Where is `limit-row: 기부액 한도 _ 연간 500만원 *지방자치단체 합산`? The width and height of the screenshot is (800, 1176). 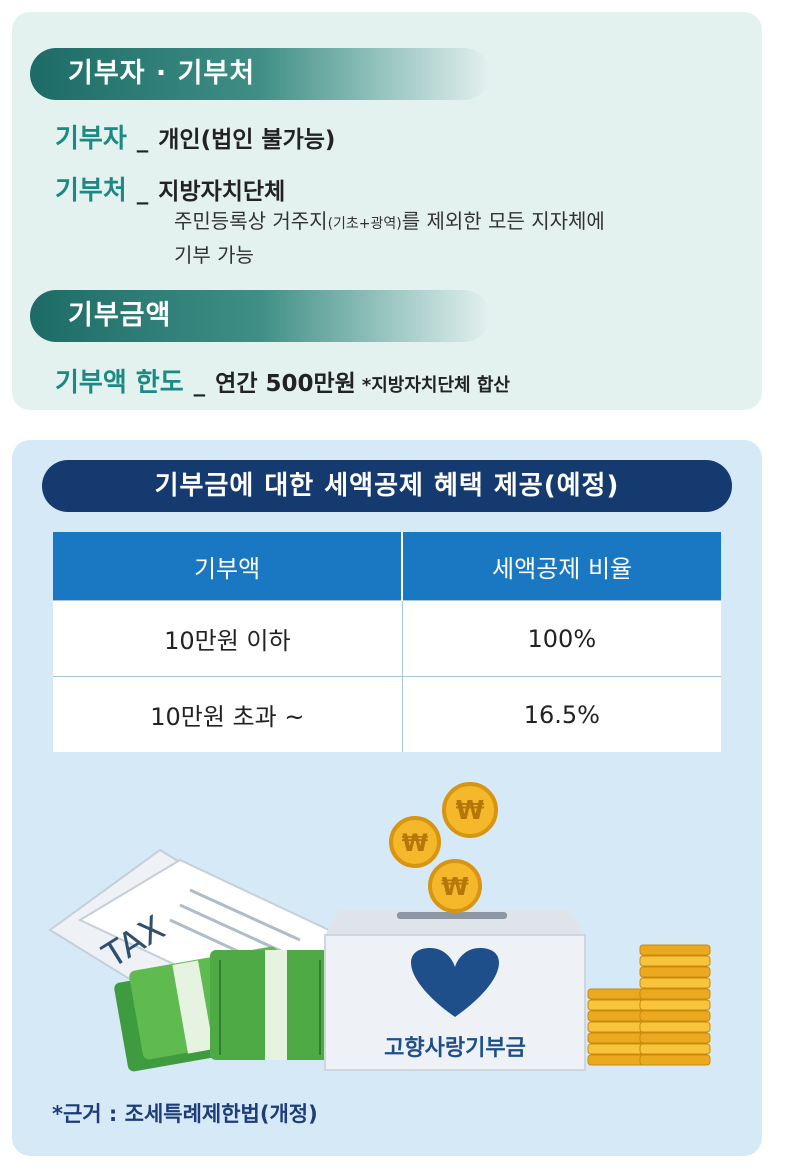
limit-row: 기부액 한도 _ 연간 500만원 *지방자치단체 합산 is located at coordinates (282, 380).